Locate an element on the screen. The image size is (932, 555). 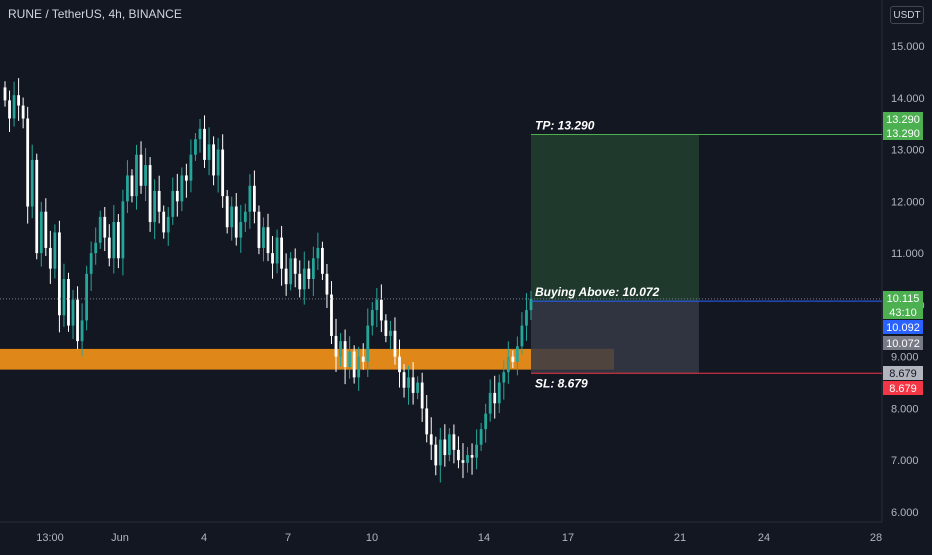
price-axis-label: 10.092 is located at coordinates (903, 328).